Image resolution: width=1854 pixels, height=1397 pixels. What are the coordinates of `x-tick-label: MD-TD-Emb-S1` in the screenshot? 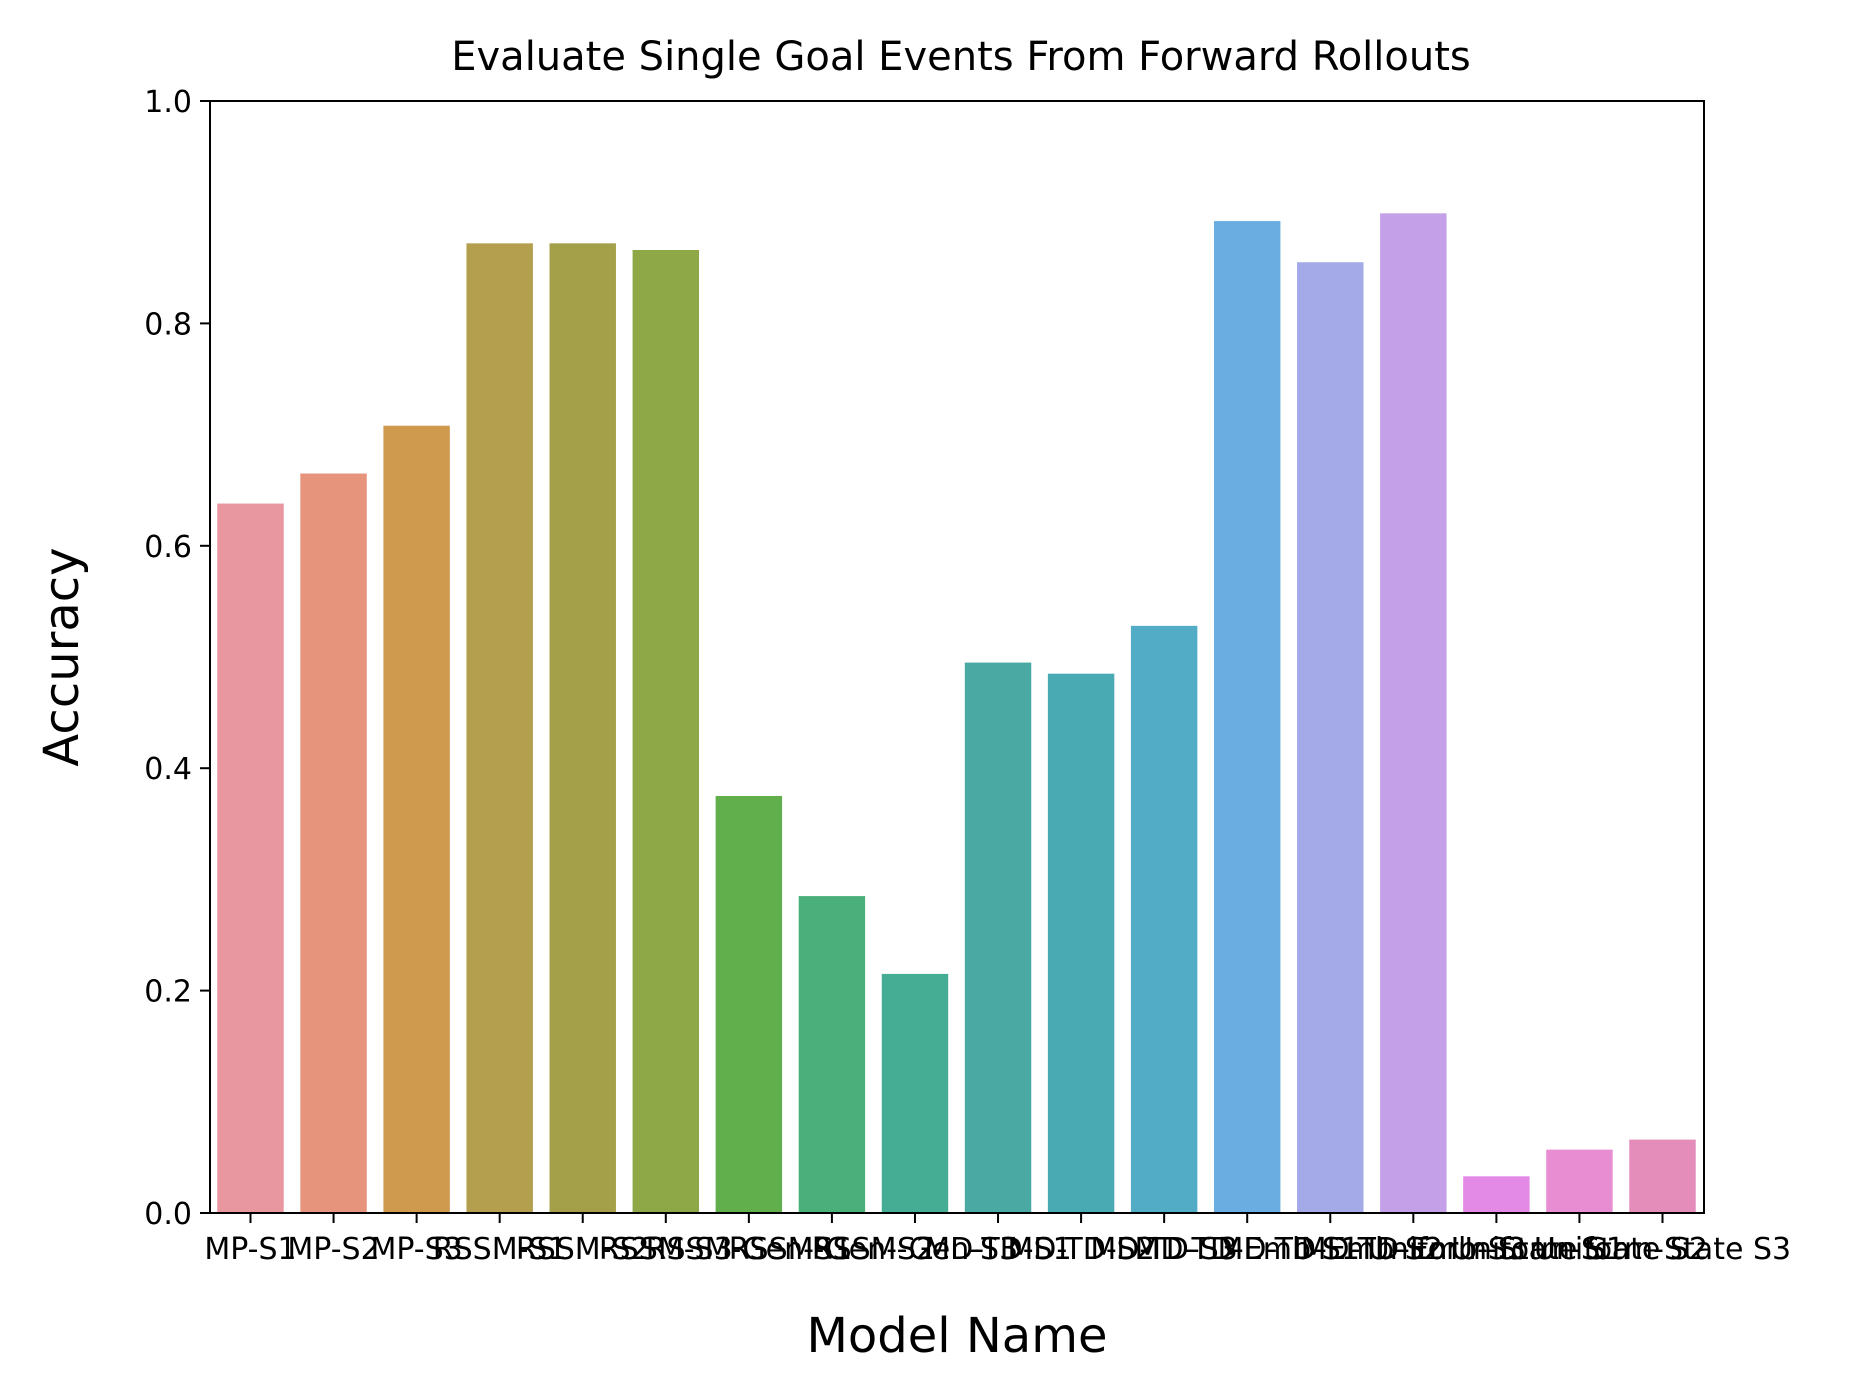 It's located at (1246, 1249).